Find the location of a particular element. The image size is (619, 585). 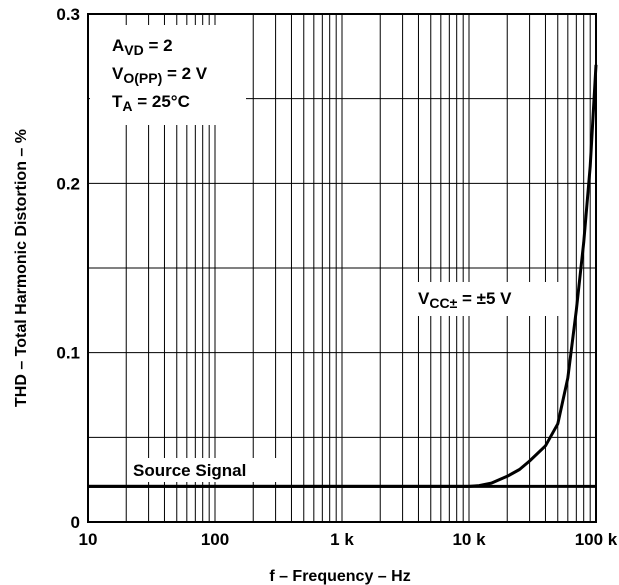

y-tick-label: 0.1 is located at coordinates (68, 353).